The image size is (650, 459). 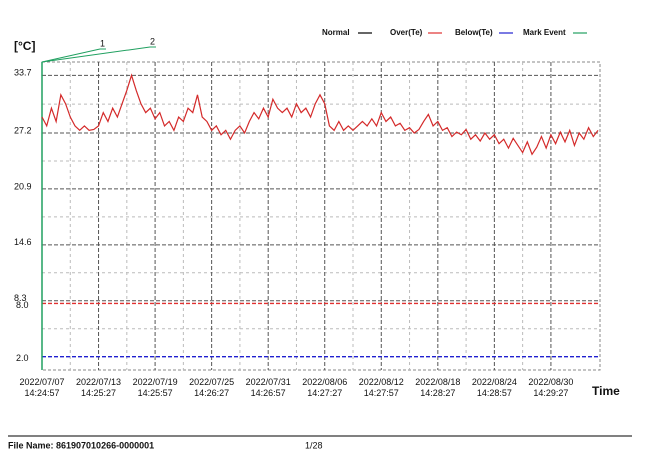 What do you see at coordinates (437, 393) in the screenshot?
I see `x-tick-label-line: 14:28:27` at bounding box center [437, 393].